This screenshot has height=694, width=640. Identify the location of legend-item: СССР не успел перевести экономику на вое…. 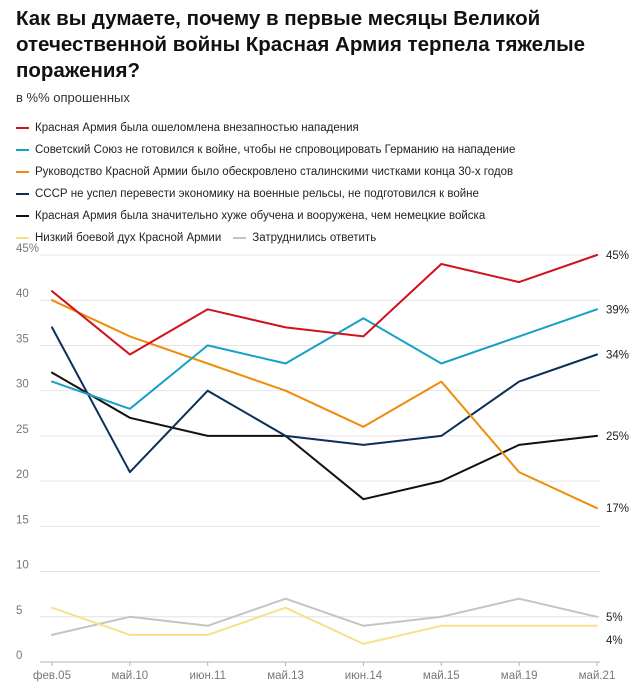
(265, 194).